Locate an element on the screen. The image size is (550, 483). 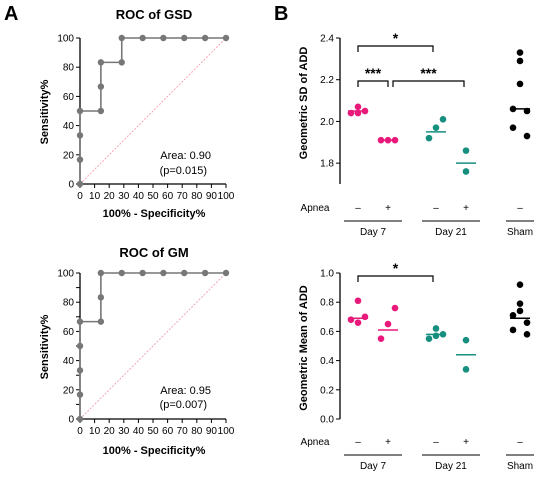
roc0-ytick-label: 0 is located at coordinates (71, 185).